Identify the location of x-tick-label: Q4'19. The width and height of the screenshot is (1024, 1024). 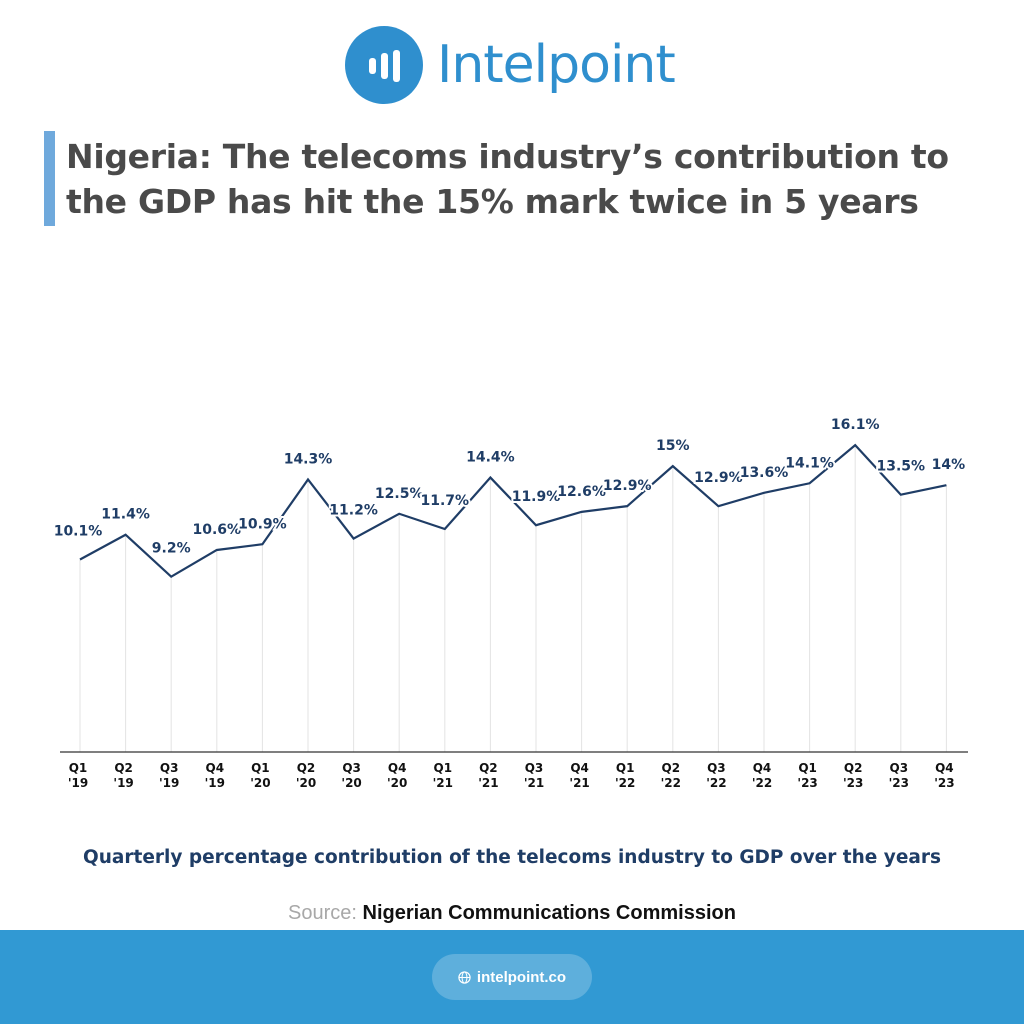
(215, 775).